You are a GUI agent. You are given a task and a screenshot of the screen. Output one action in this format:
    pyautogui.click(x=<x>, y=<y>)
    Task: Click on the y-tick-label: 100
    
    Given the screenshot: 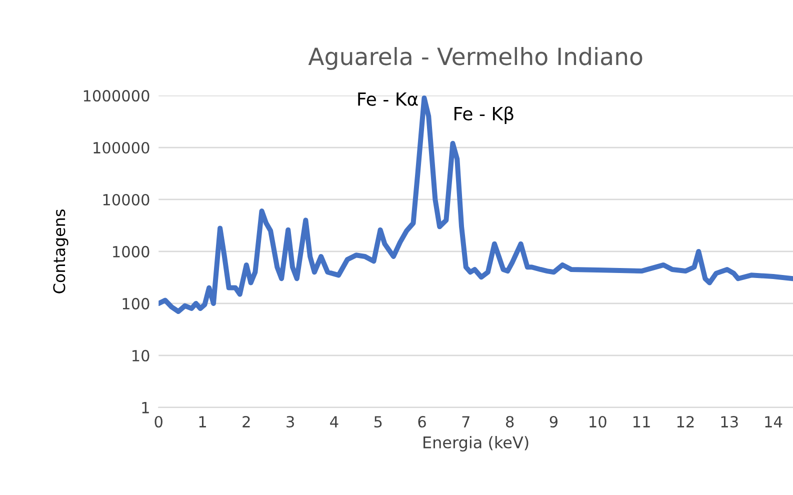 What is the action you would take?
    pyautogui.click(x=136, y=304)
    